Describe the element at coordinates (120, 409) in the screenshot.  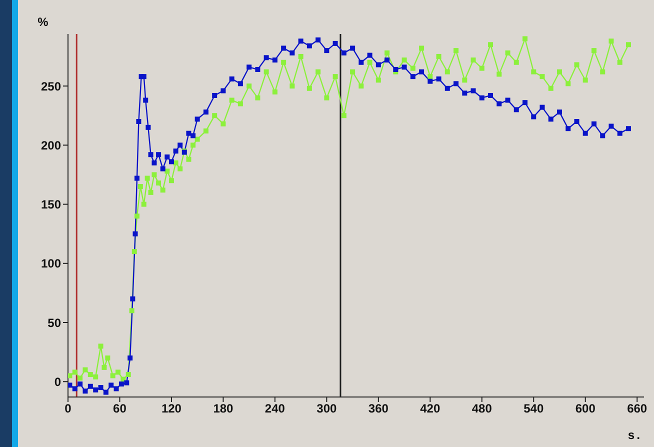
I see `x-tick-label: 60` at that location.